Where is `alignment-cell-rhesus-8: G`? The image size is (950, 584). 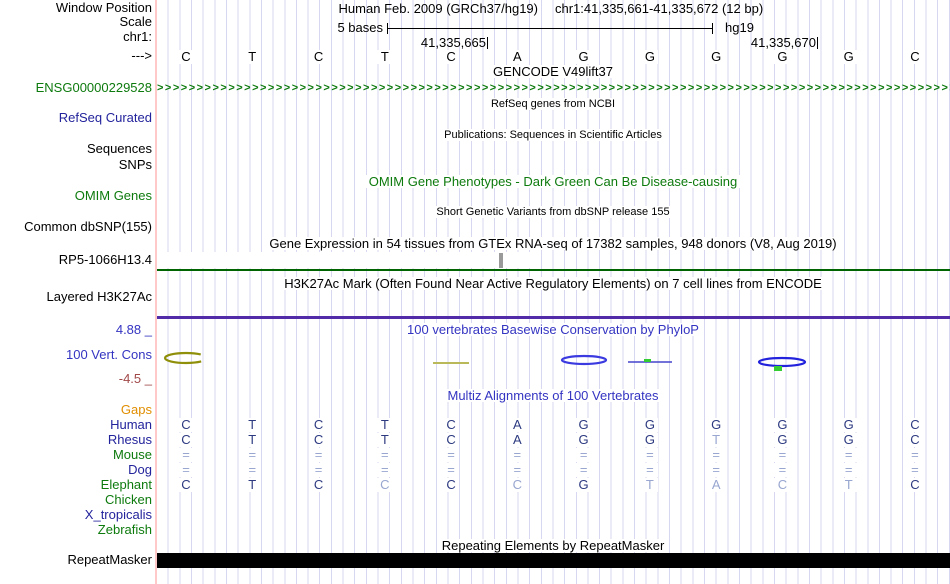
alignment-cell-rhesus-8: G is located at coordinates (649, 440).